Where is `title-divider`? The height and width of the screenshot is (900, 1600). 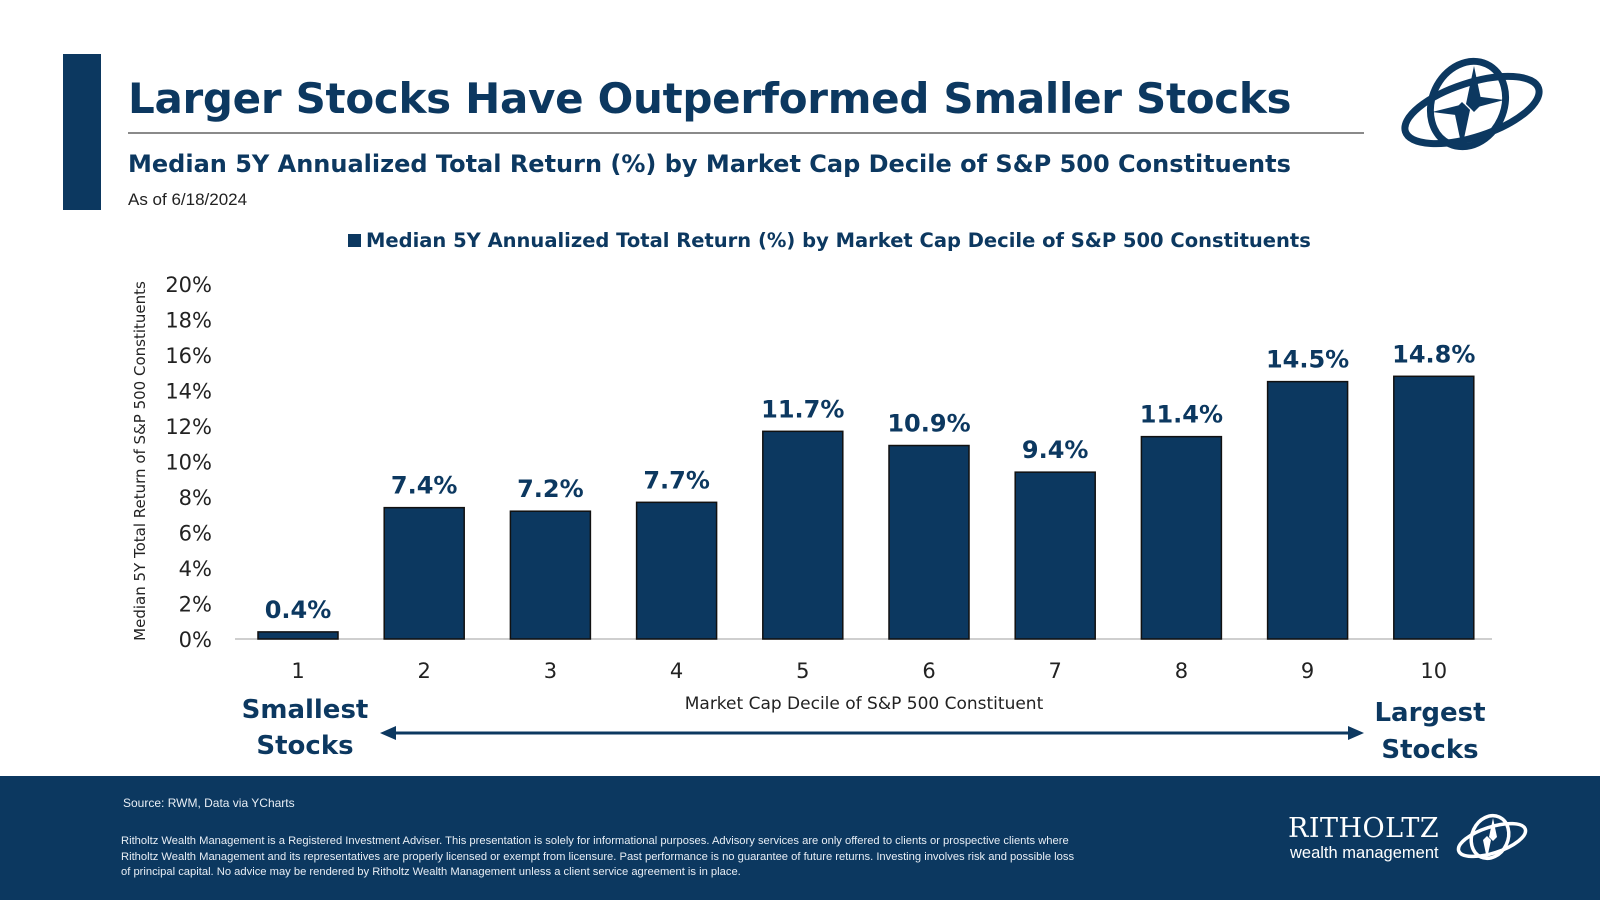
title-divider is located at coordinates (746, 133).